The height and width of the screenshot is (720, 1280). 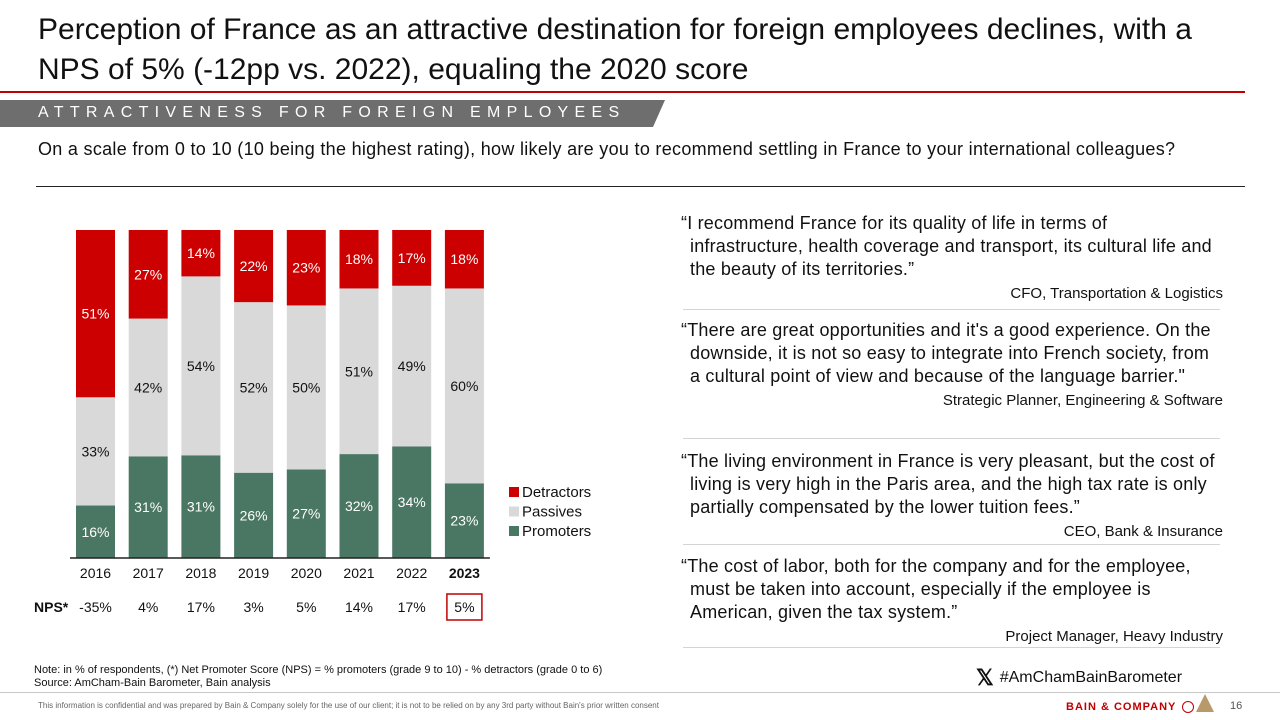 I want to click on x-tick-label-2016: 2016, so click(x=95, y=573).